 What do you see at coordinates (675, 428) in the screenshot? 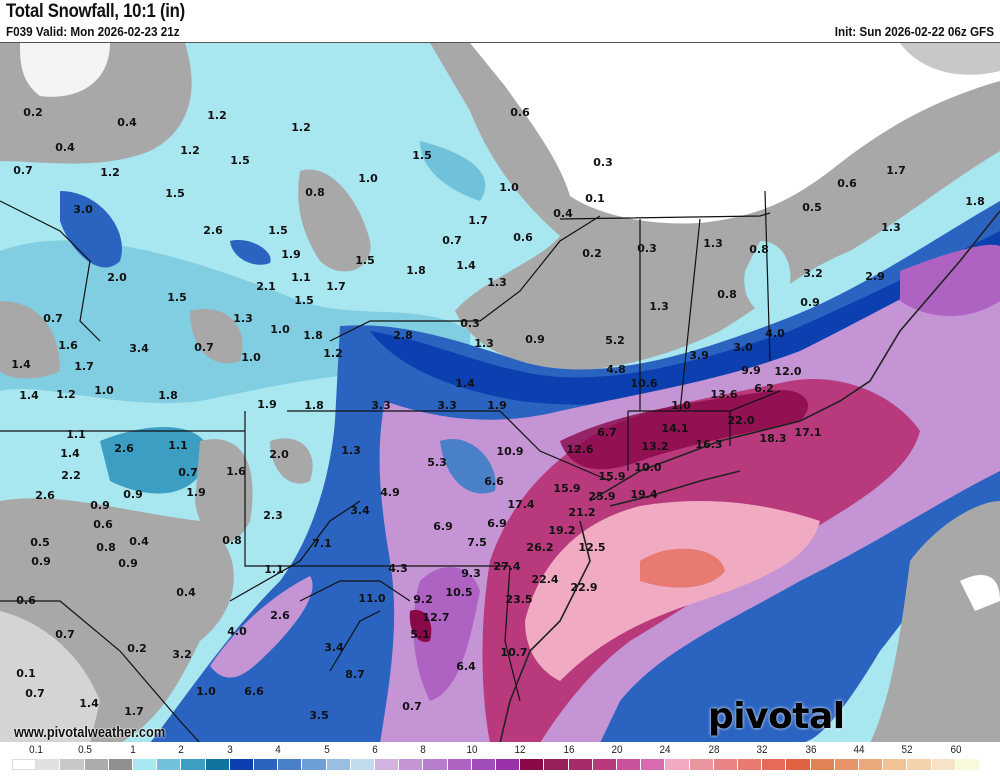
I see `snowfall-value-label: 14.1` at bounding box center [675, 428].